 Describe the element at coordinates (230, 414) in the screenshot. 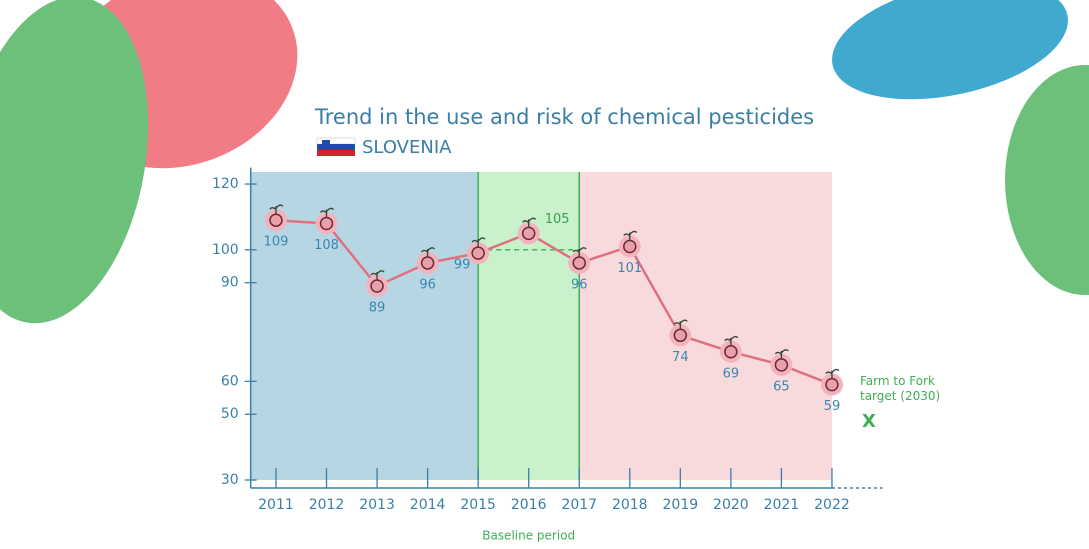

I see `y-tick-label: 50` at that location.